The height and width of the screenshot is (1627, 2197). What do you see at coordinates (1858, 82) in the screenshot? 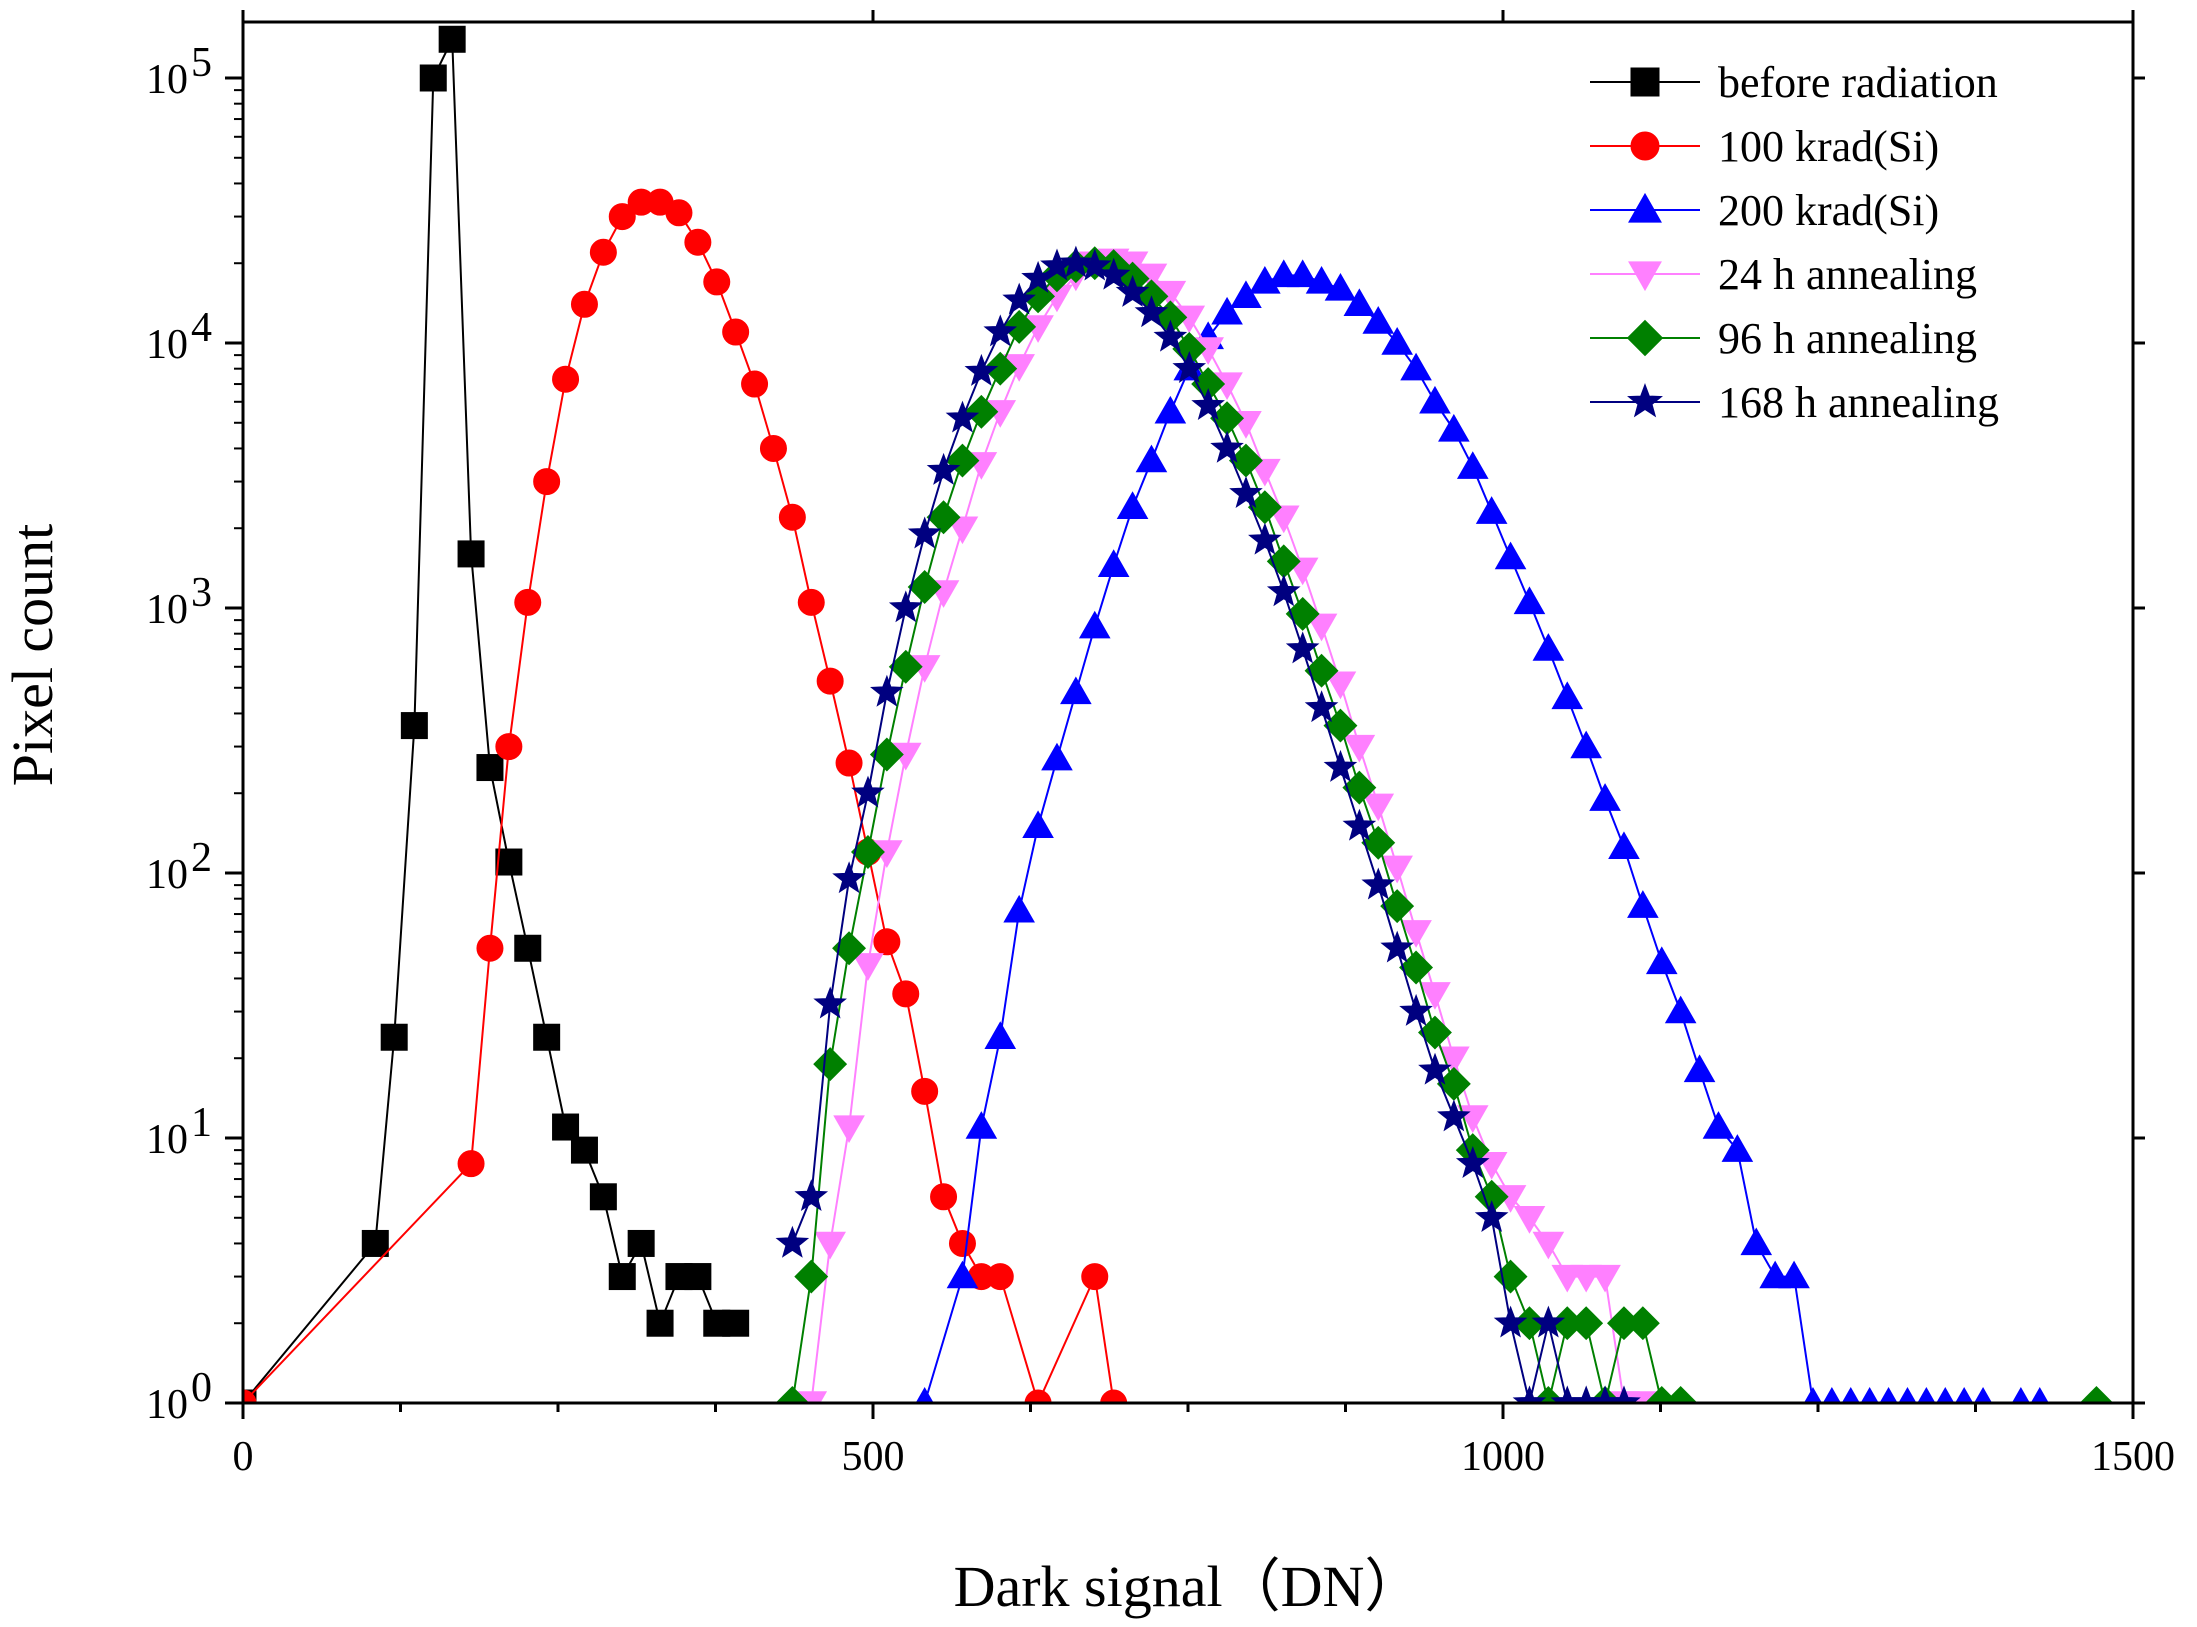
I see `legend-label: before radiation` at bounding box center [1858, 82].